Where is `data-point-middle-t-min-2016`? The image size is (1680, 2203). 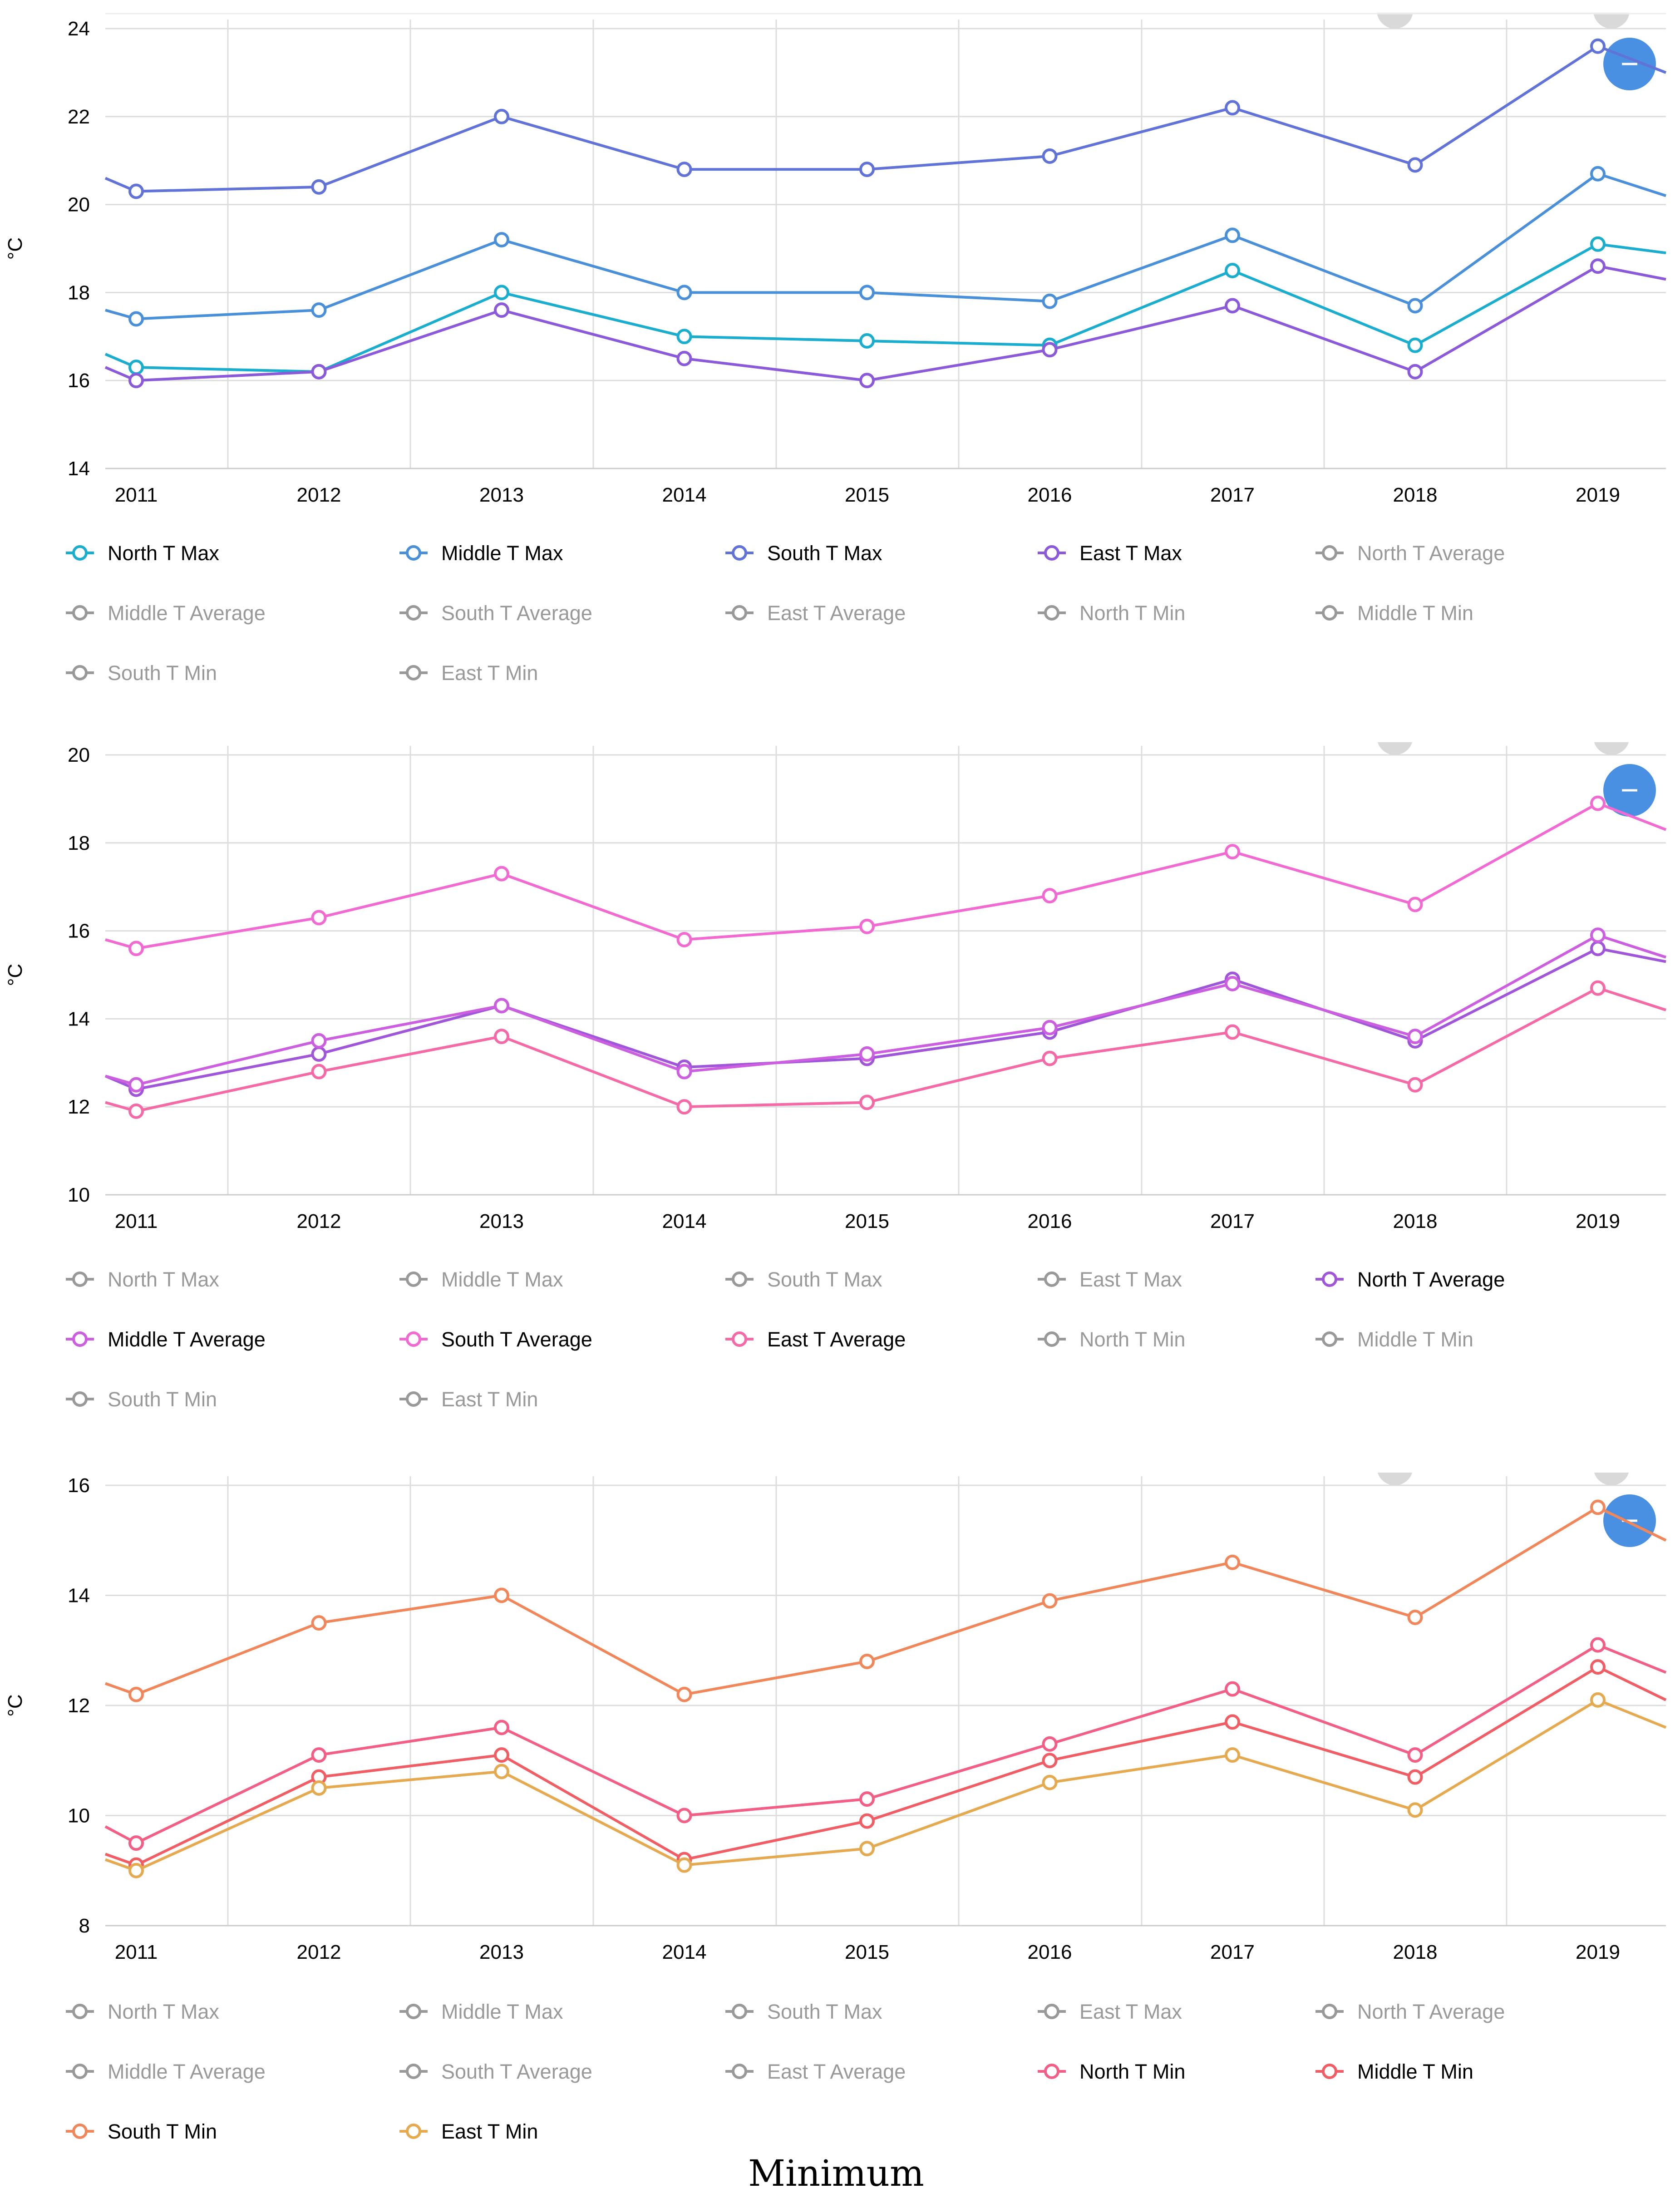 data-point-middle-t-min-2016 is located at coordinates (1050, 1761).